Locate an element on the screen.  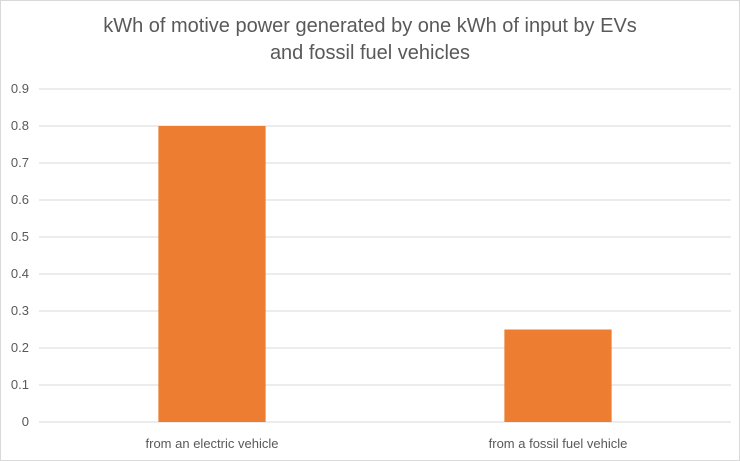
y-tick-label: 0.8 is located at coordinates (20, 125).